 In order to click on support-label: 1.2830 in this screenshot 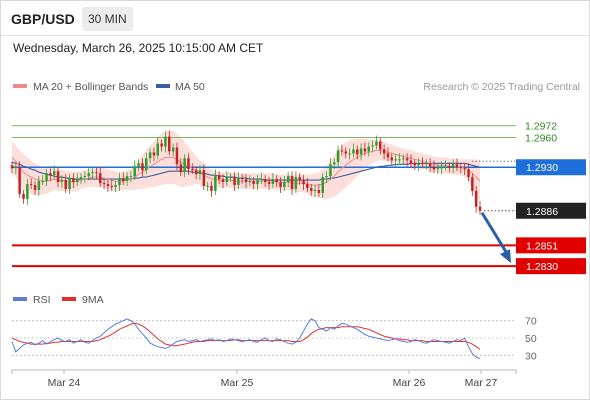, I will do `click(542, 267)`.